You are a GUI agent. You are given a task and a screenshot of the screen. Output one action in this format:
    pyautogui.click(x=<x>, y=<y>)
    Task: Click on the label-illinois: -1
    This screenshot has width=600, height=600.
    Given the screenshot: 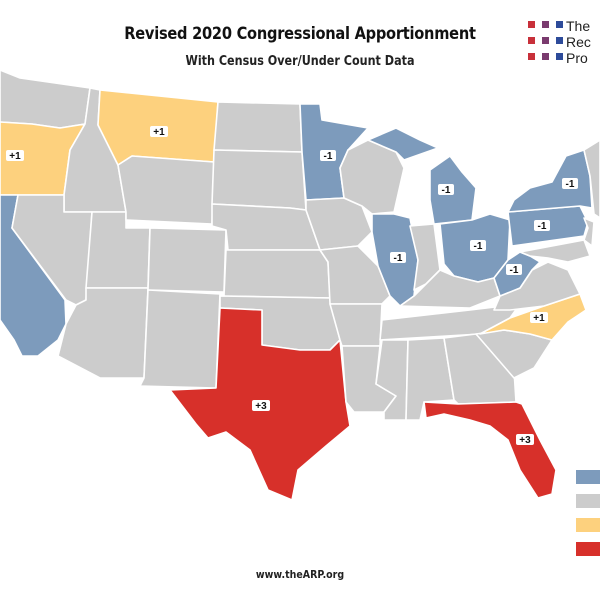 What is the action you would take?
    pyautogui.click(x=398, y=258)
    